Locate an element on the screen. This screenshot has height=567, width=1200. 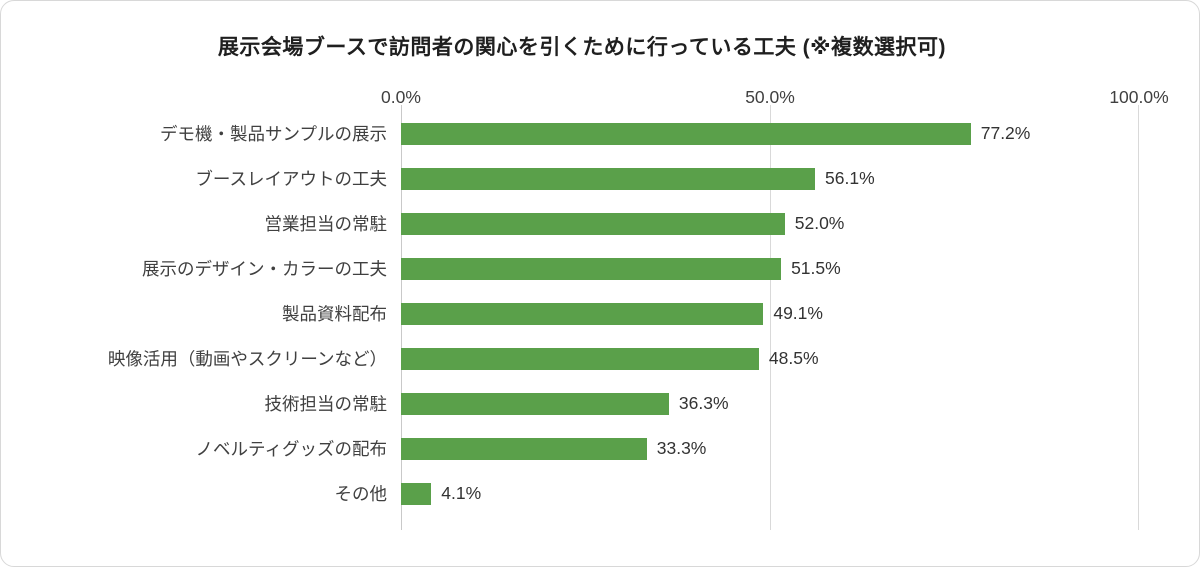
x-axis-ticks: 0.0% 50.0% 100.0% is located at coordinates (775, 99).